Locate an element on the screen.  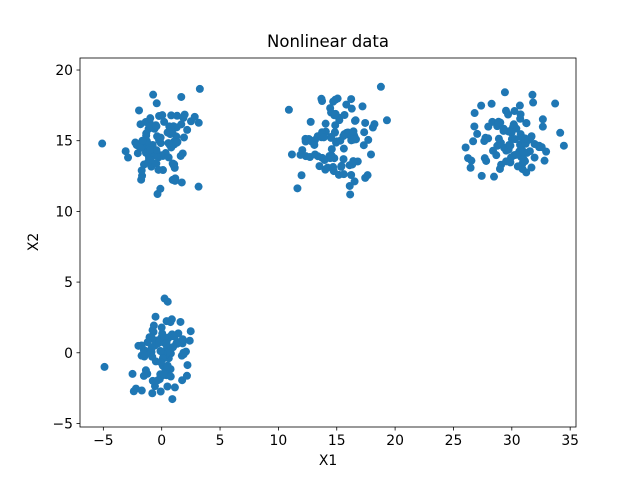
x-tick-label: 25 is located at coordinates (454, 441).